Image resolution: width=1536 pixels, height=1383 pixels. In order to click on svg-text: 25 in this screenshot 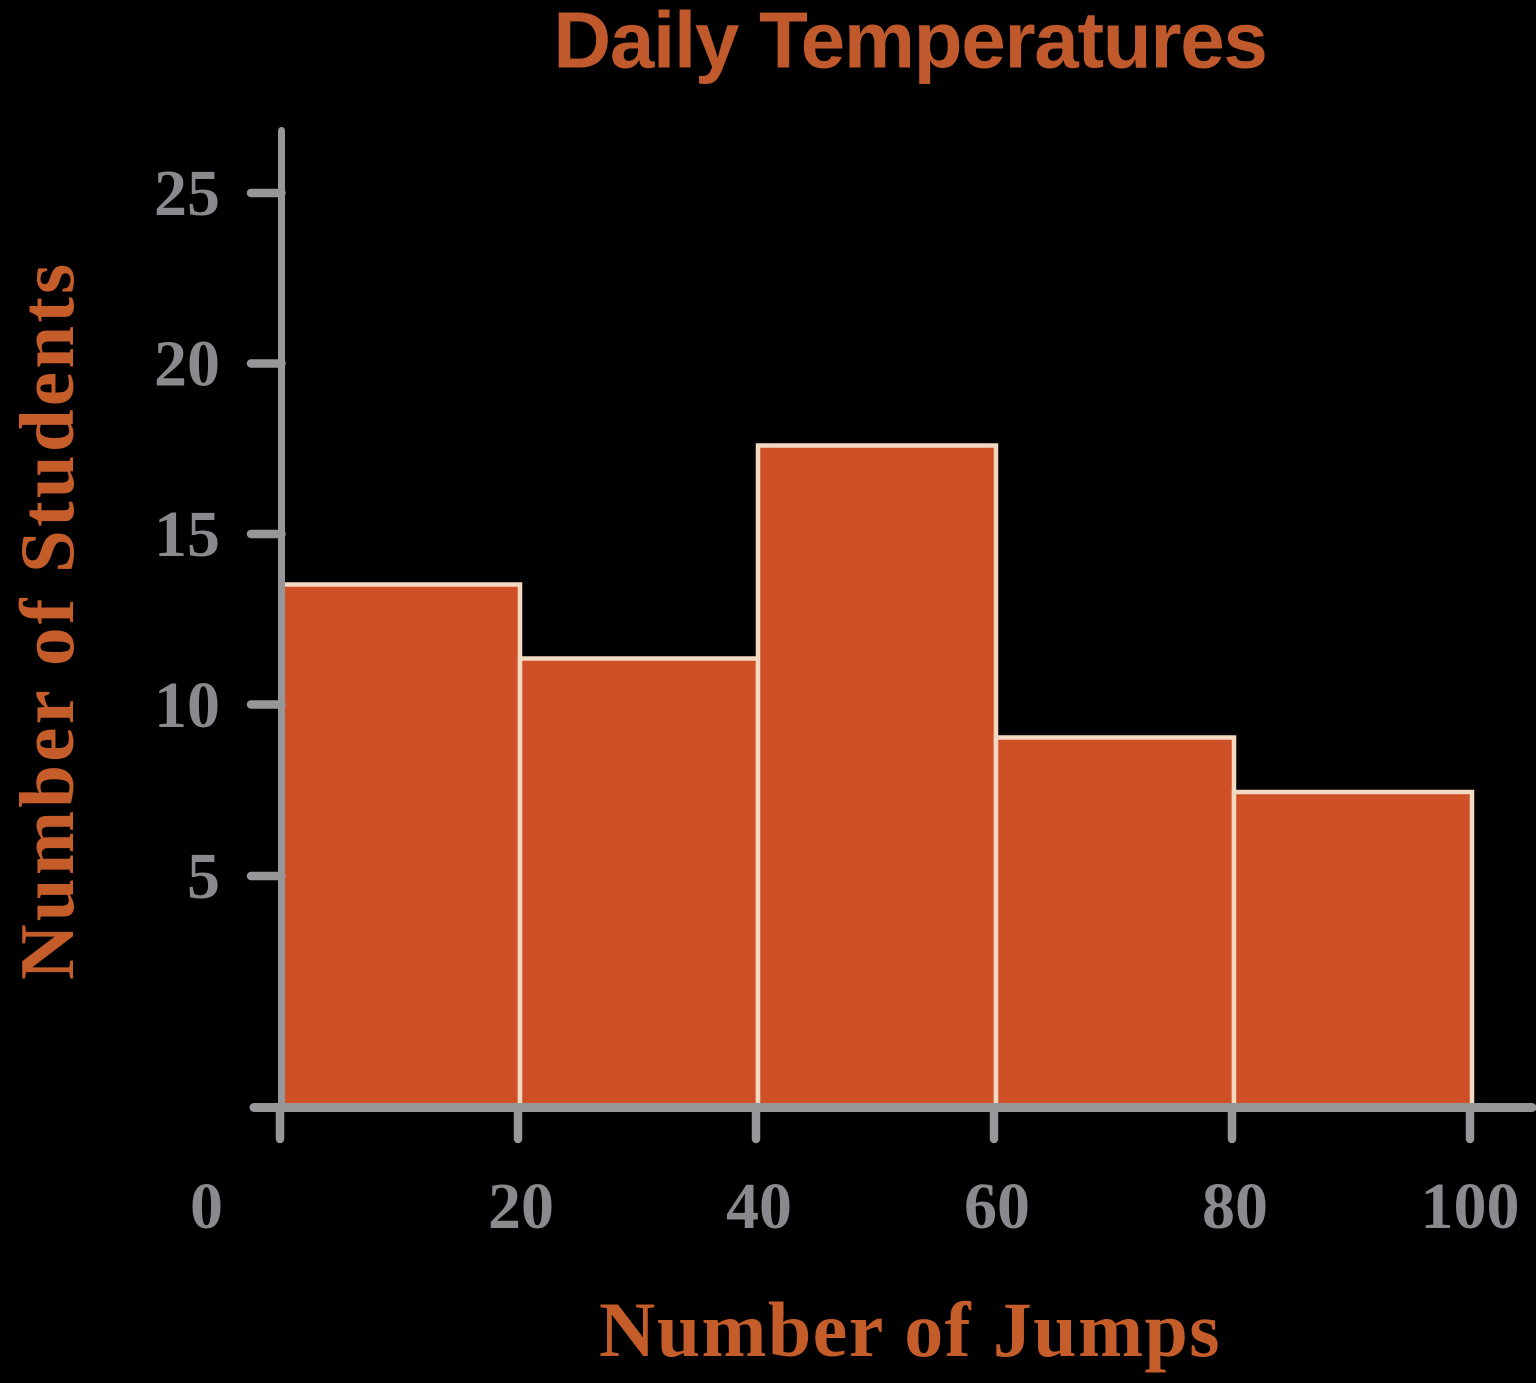, I will do `click(187, 193)`.